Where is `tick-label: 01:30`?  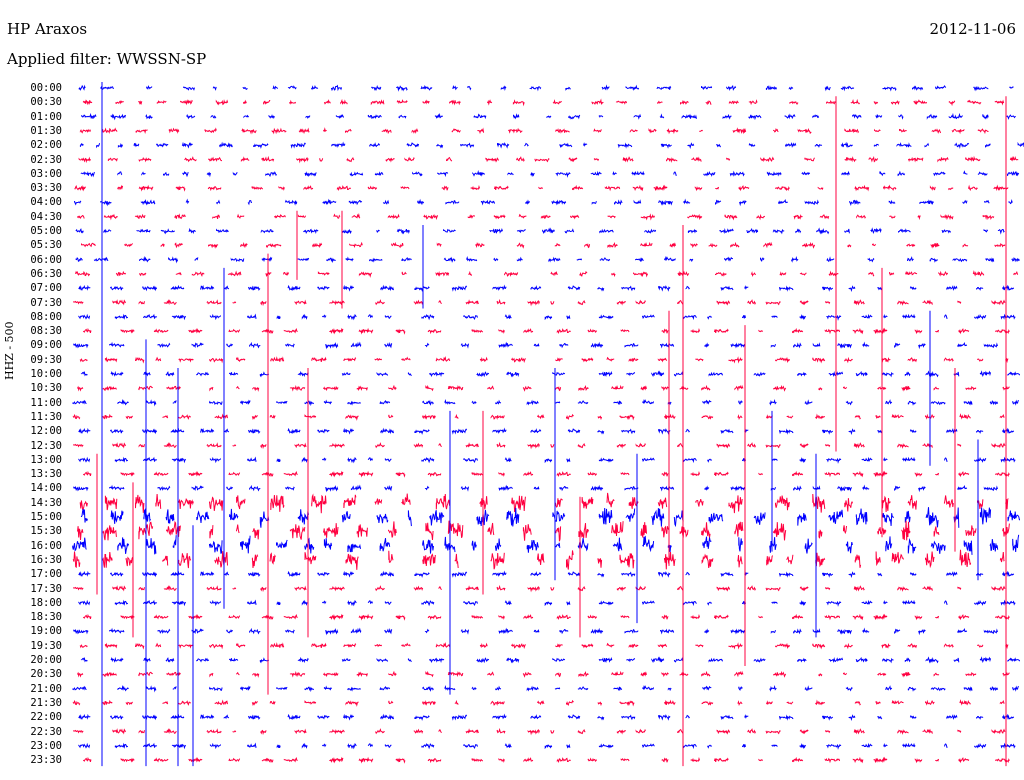
tick-label: 01:30 is located at coordinates (46, 130).